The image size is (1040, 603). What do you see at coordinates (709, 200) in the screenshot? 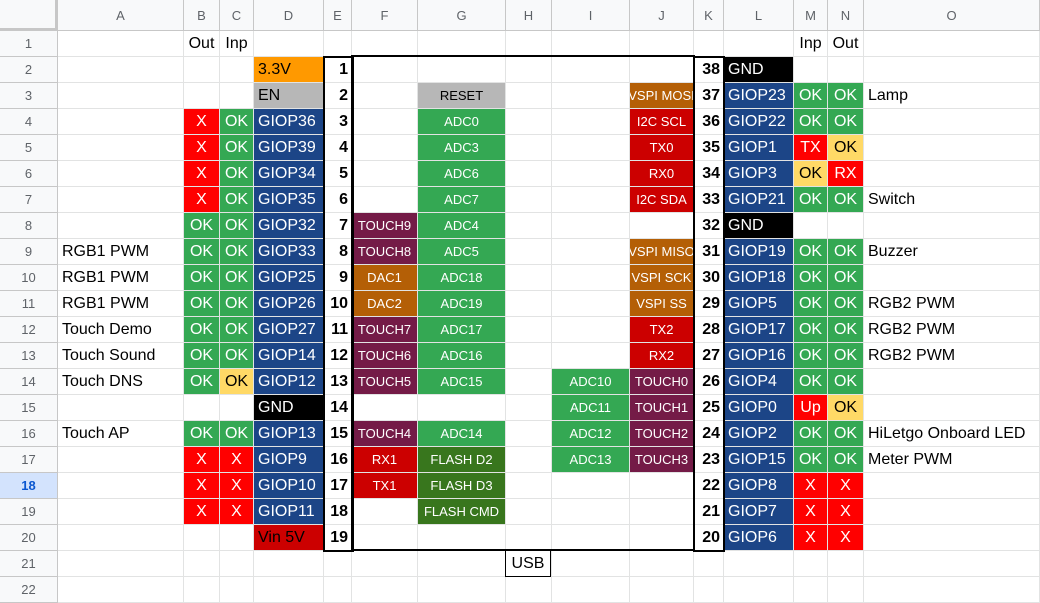
I see `pin-number: 33` at bounding box center [709, 200].